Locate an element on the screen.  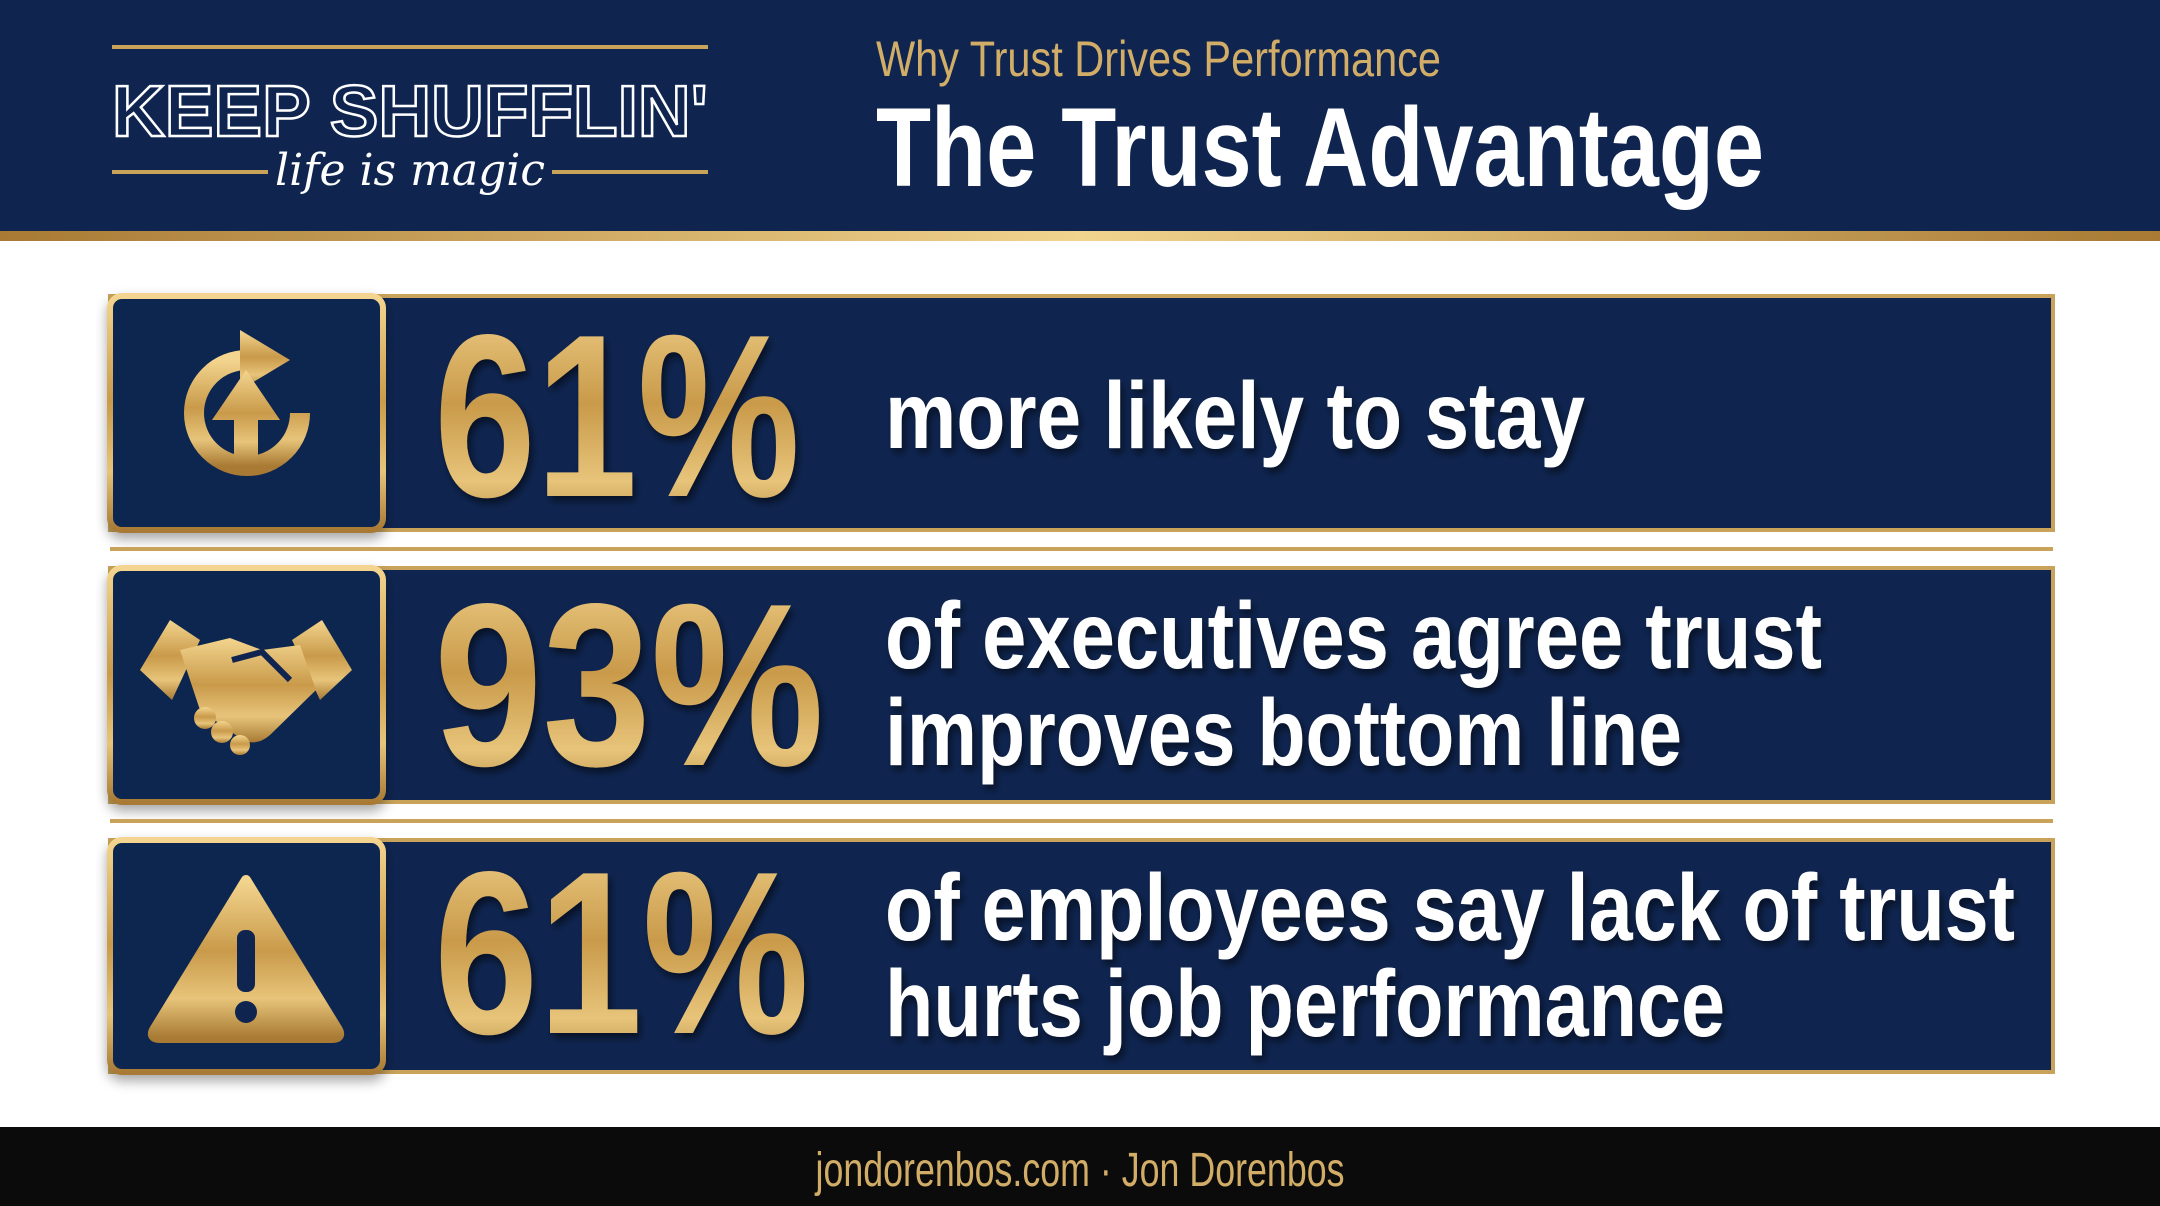
footer-text: jondorenbos.com · Jon Dorenbos is located at coordinates (1079, 1170).